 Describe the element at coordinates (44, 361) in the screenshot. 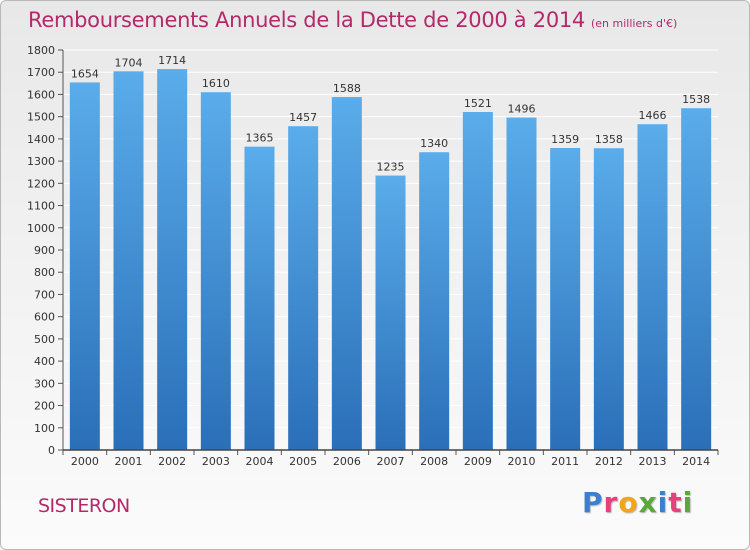

I see `y-tick-label: 400` at that location.